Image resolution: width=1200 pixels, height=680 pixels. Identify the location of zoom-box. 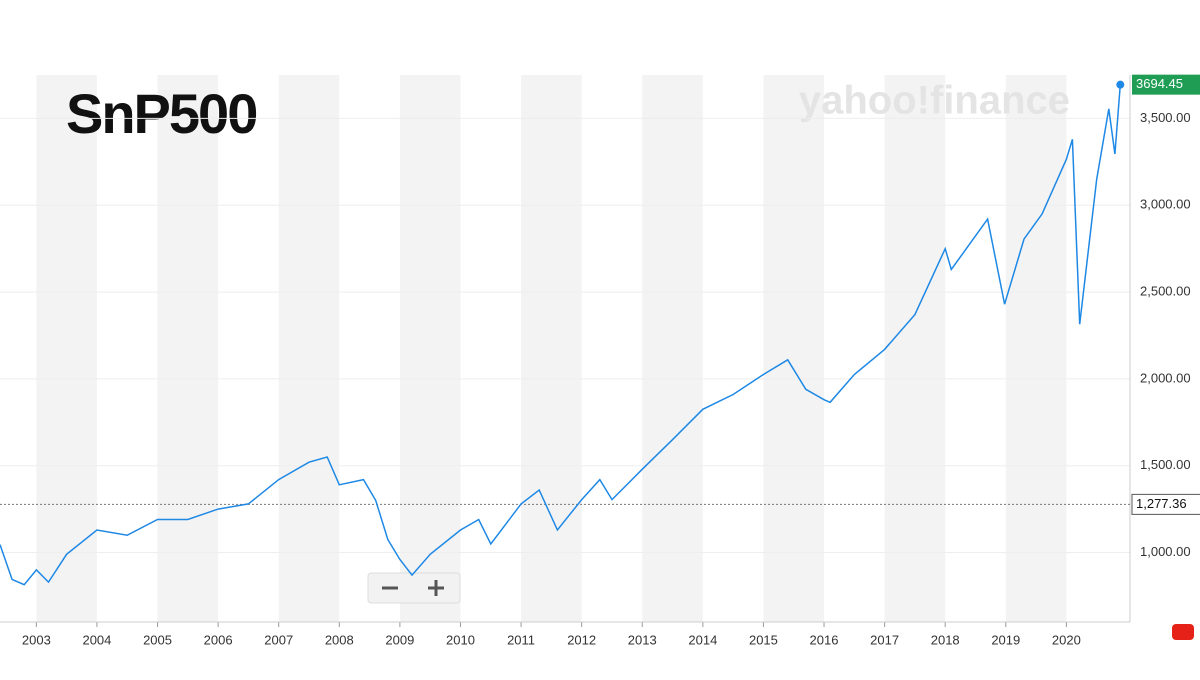
(414, 588).